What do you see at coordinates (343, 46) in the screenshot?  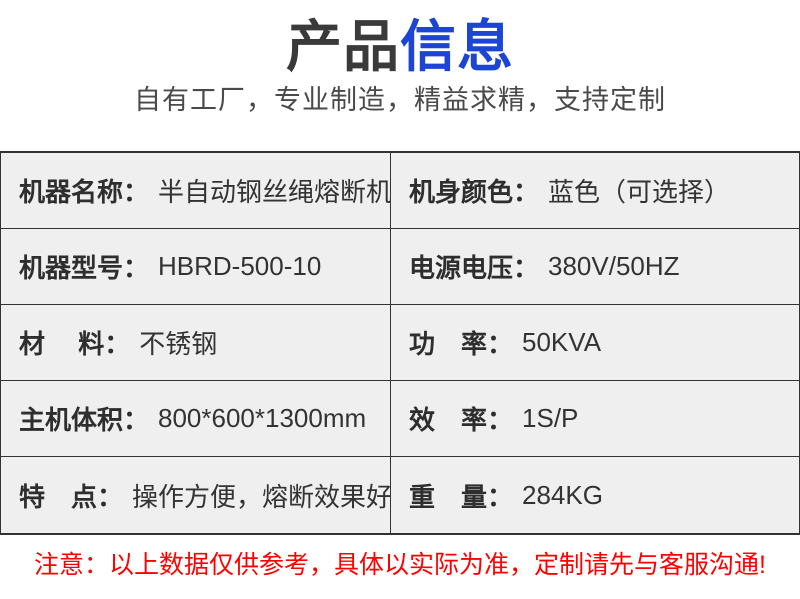 I see `page-title-dark: 产品` at bounding box center [343, 46].